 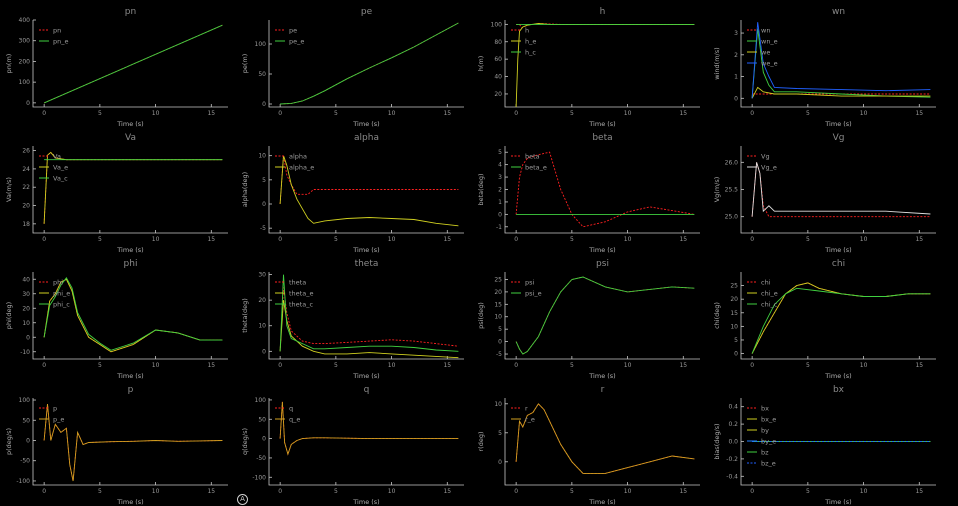 I want to click on series-line-Va_e, so click(x=133, y=187).